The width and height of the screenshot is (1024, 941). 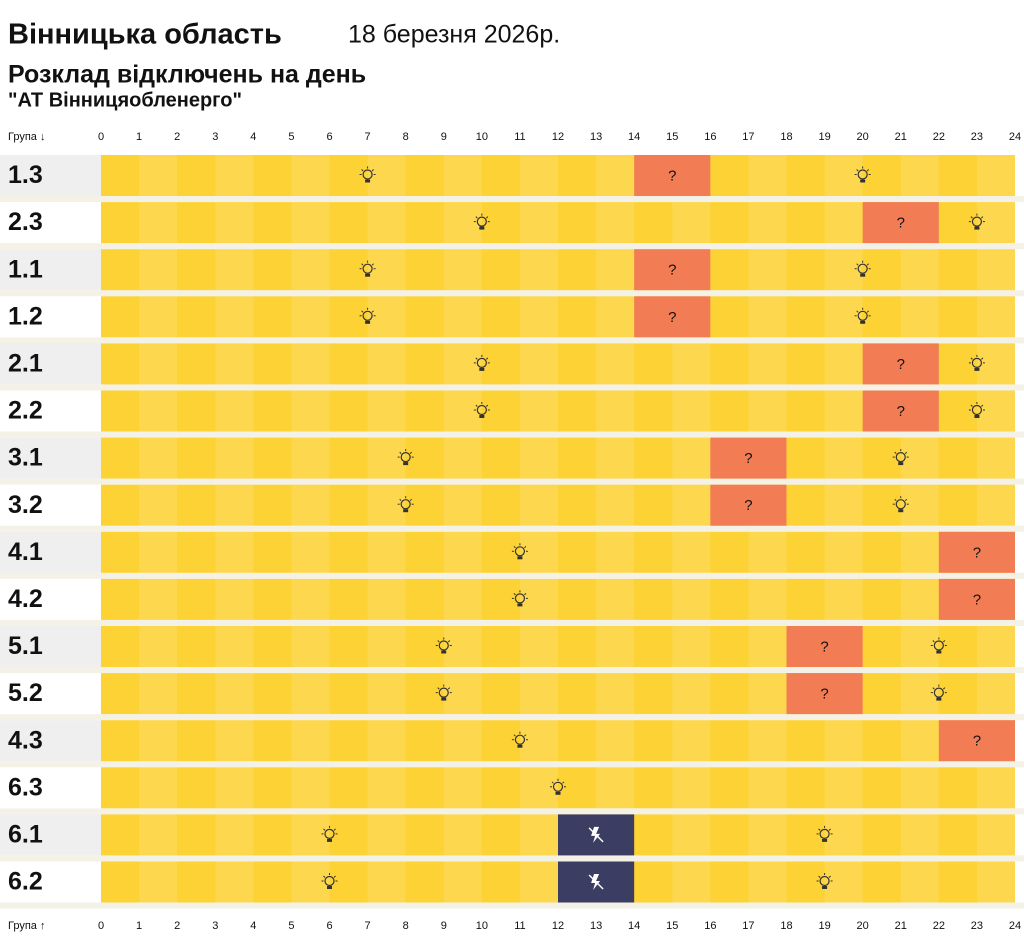 What do you see at coordinates (634, 137) in the screenshot?
I see `hour-label: 14` at bounding box center [634, 137].